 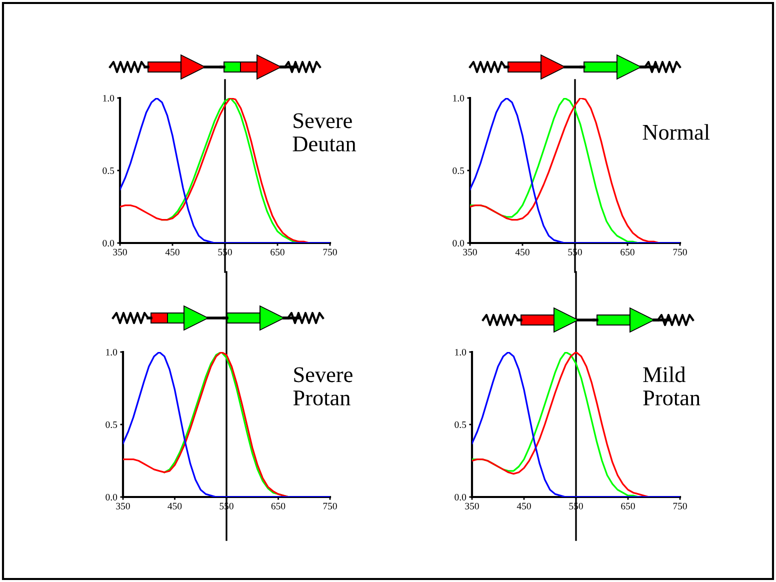 I want to click on text: Normal, so click(x=676, y=132).